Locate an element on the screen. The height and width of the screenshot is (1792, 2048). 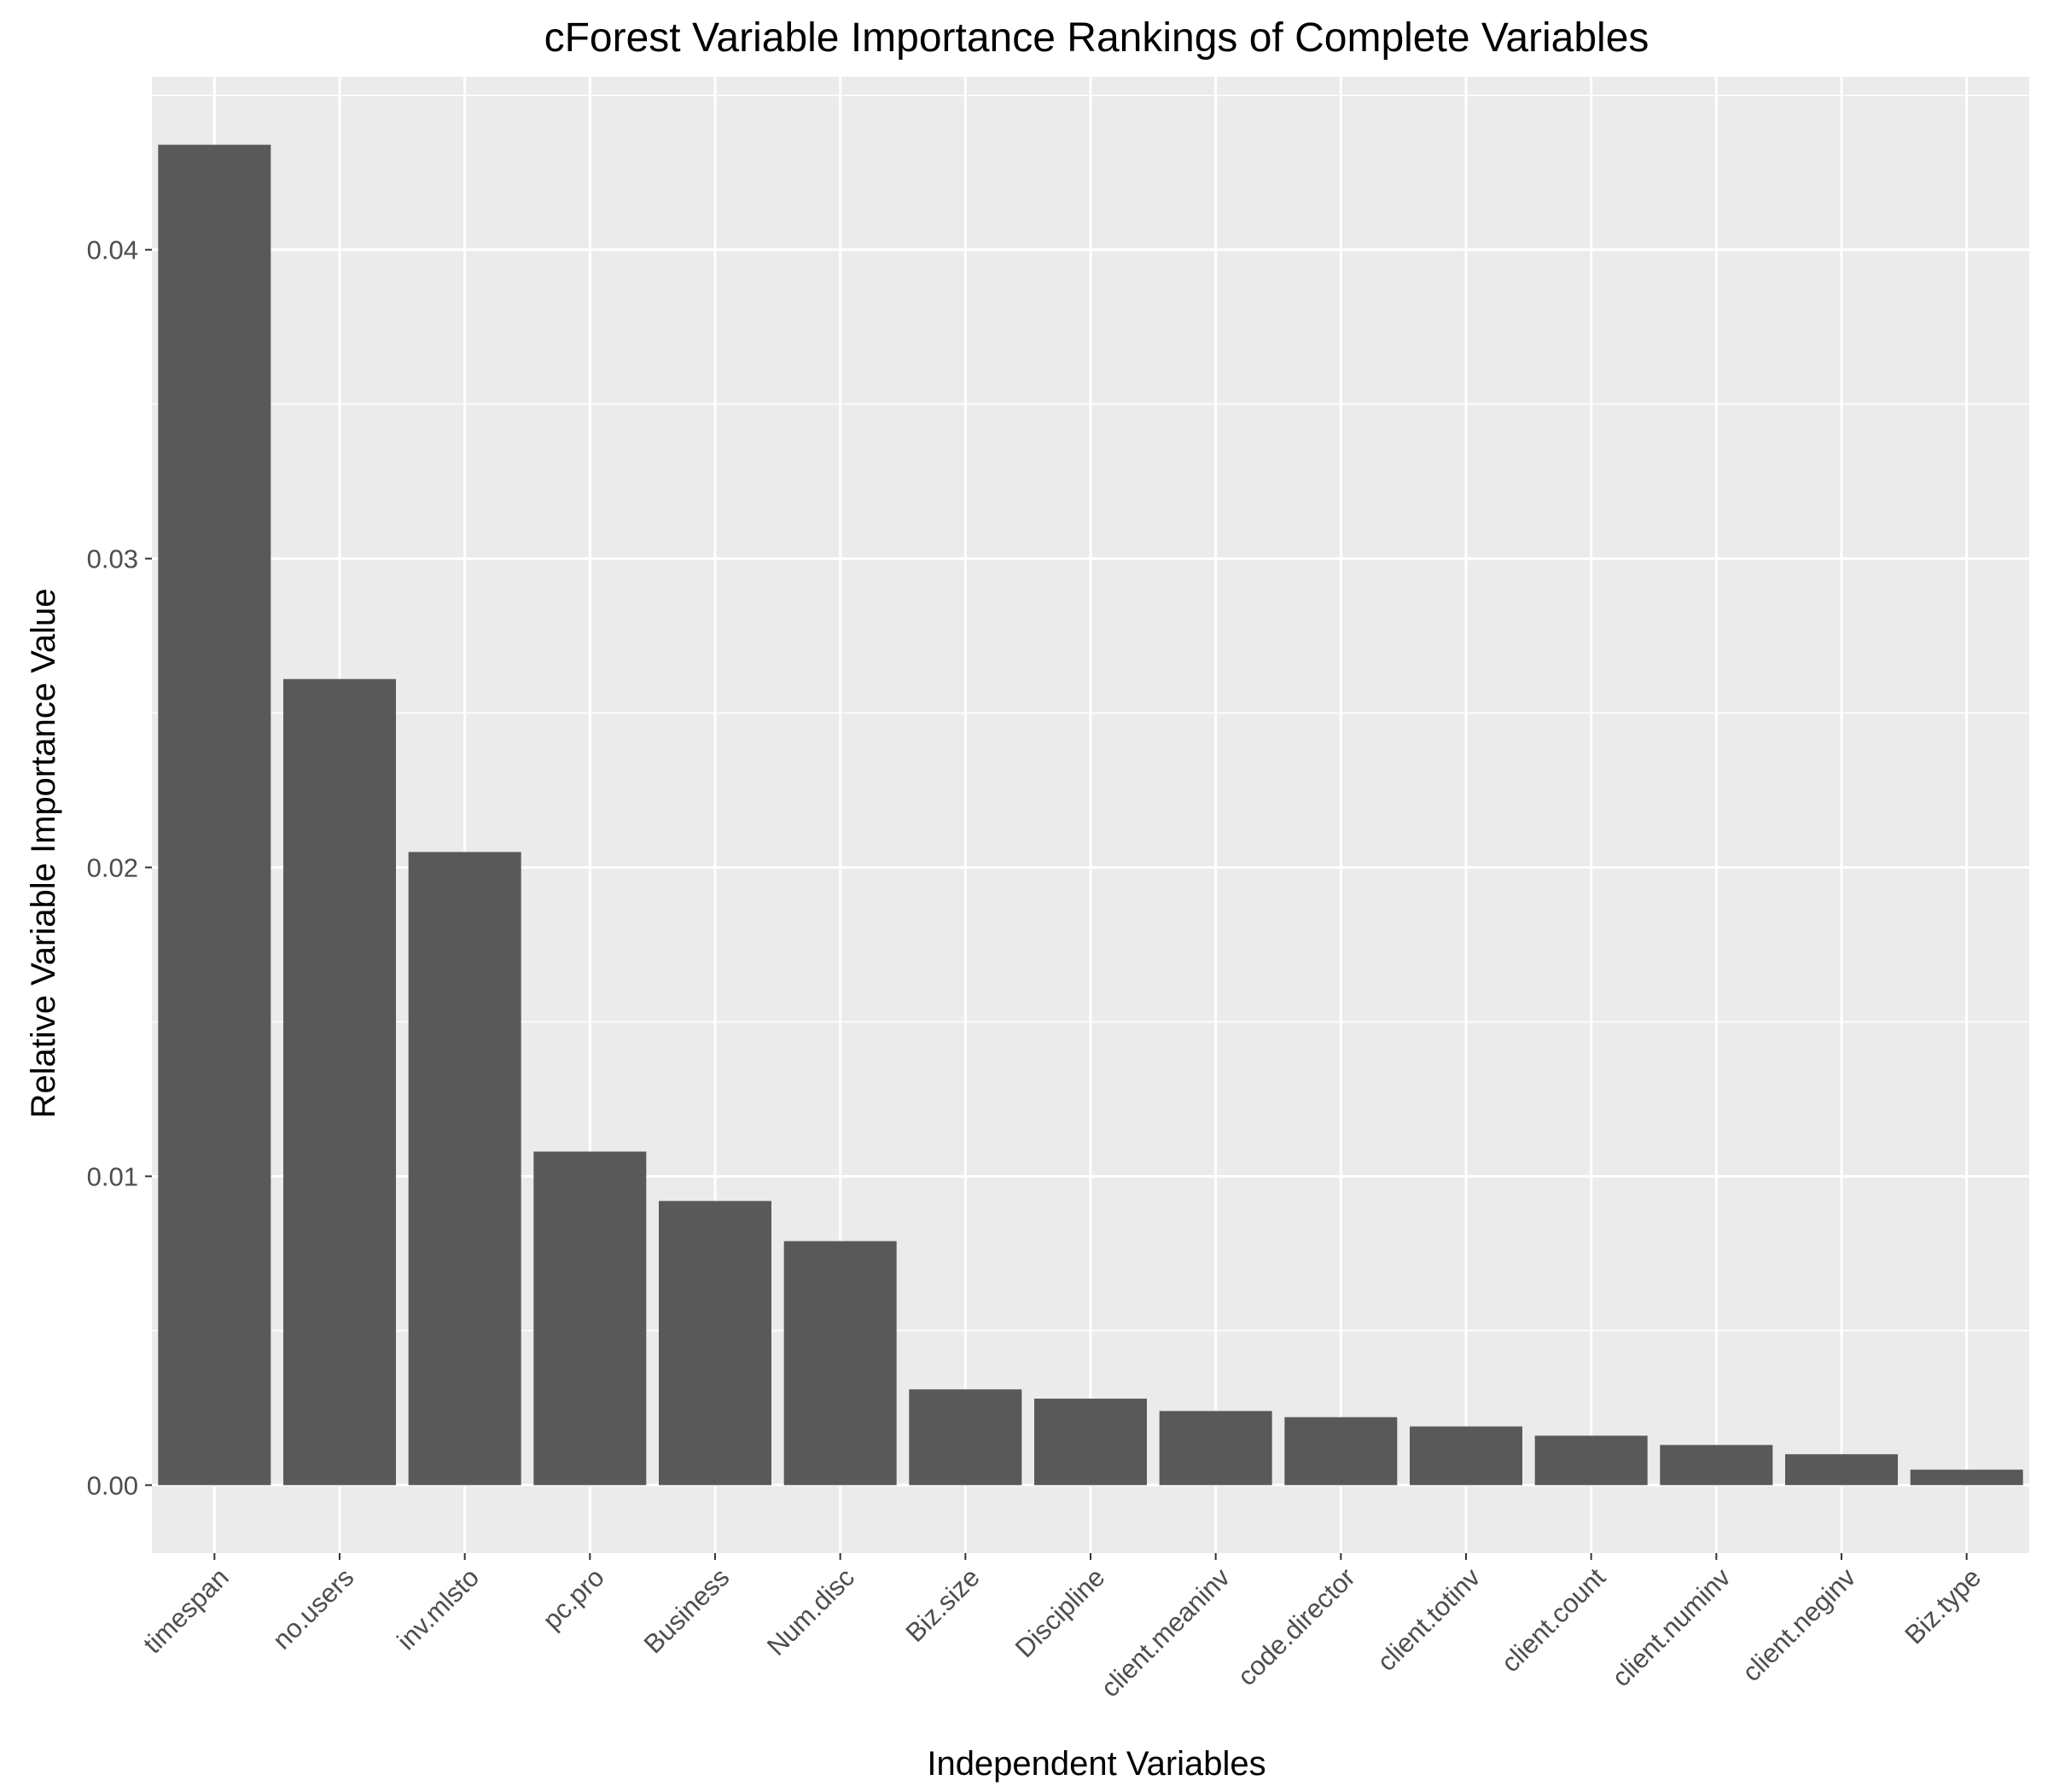
bar-timespan is located at coordinates (214, 815).